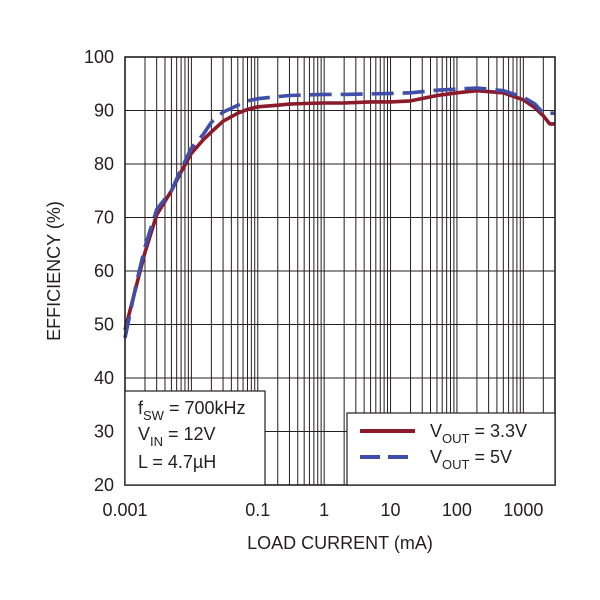 This screenshot has height=600, width=600. Describe the element at coordinates (104, 325) in the screenshot. I see `y-tick-label-3: 50` at that location.